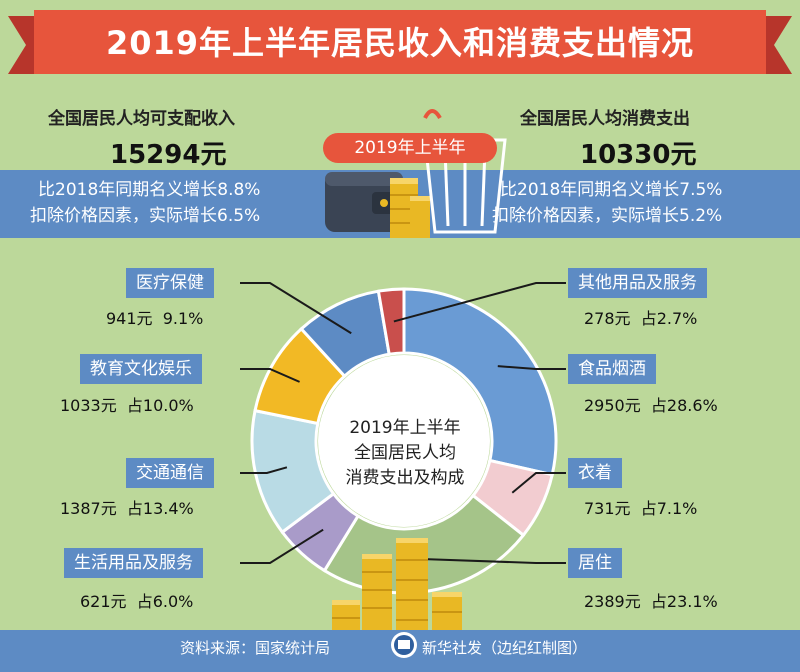 This screenshot has width=800, height=672. Describe the element at coordinates (405, 478) in the screenshot. I see `center-line-3: 消费支出及构成` at that location.